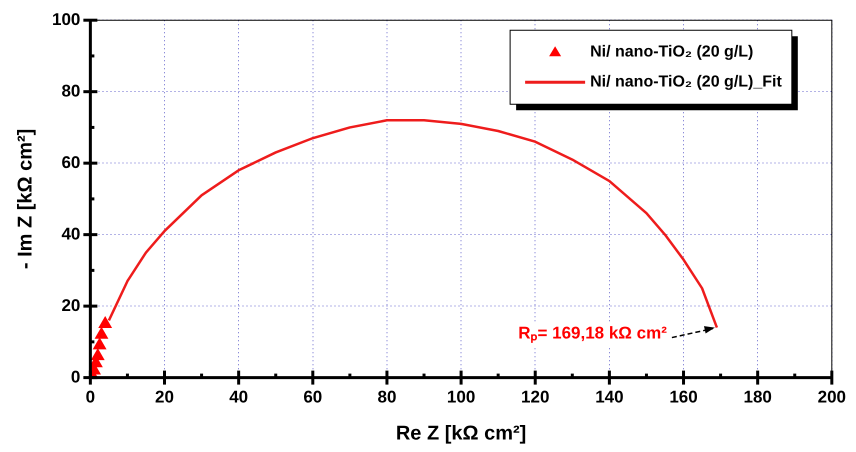 This screenshot has height=452, width=856. Describe the element at coordinates (70, 162) in the screenshot. I see `y-tick-label: 60` at that location.